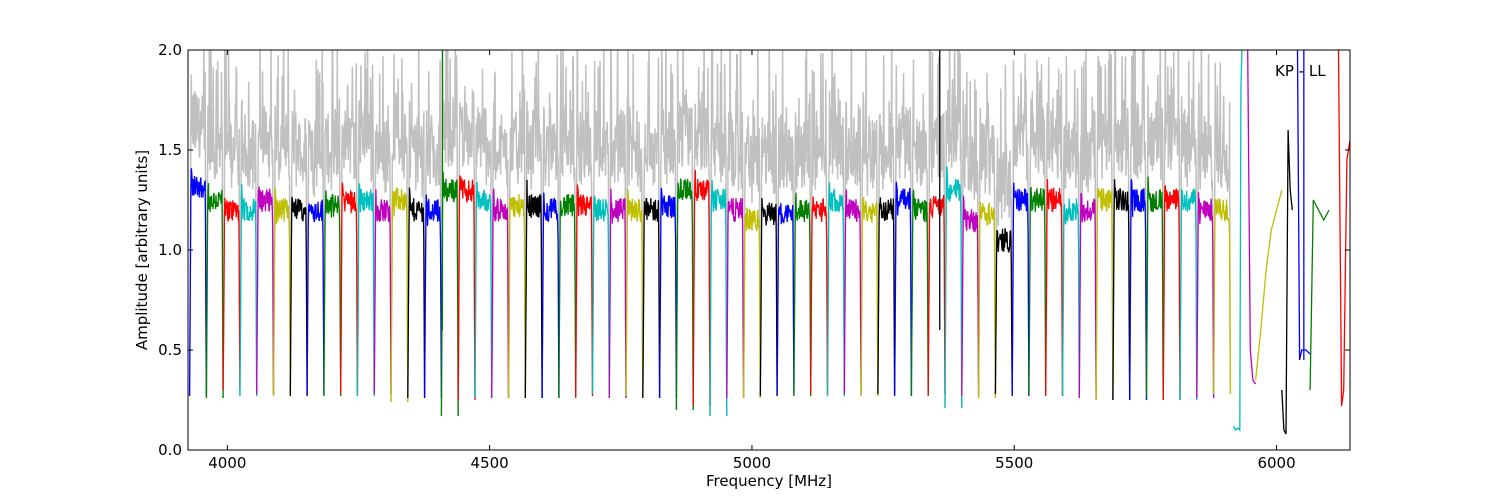  I want to click on x-tick-label: 5000, so click(752, 463).